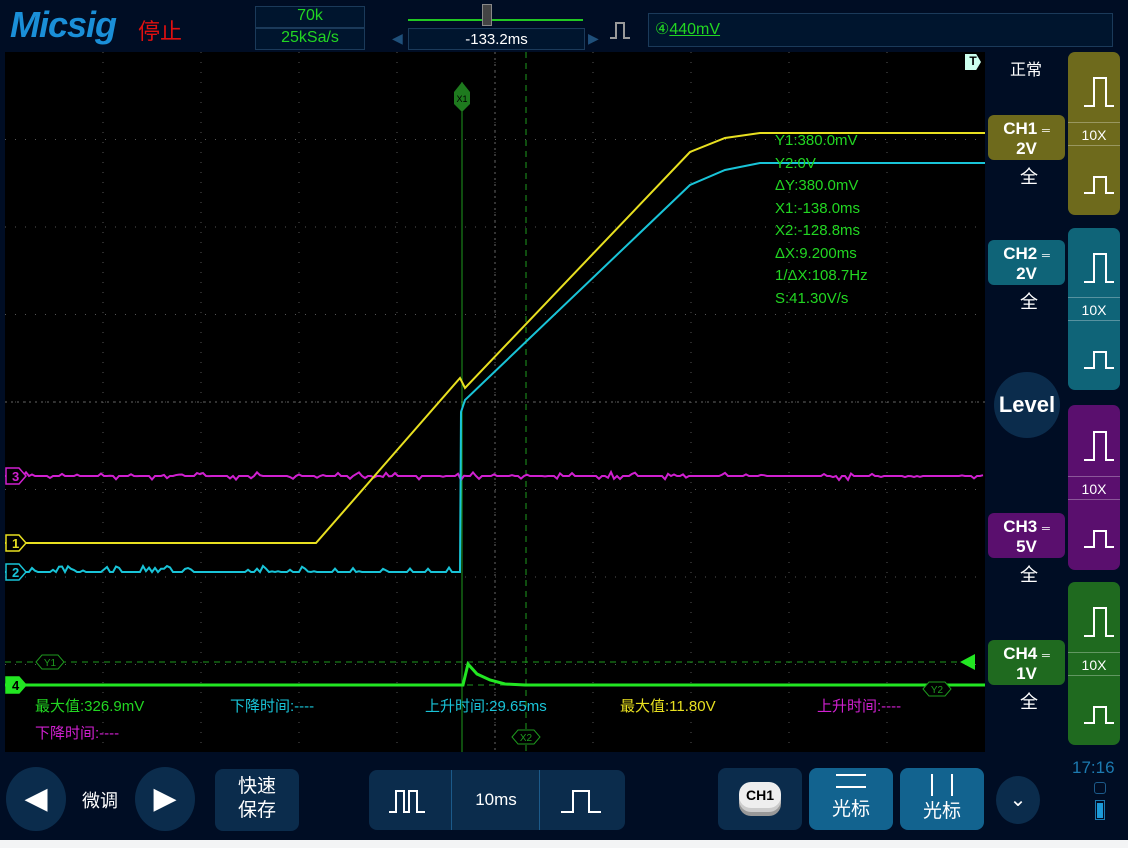 This screenshot has width=1128, height=848. I want to click on level-label: Level, so click(1027, 405).